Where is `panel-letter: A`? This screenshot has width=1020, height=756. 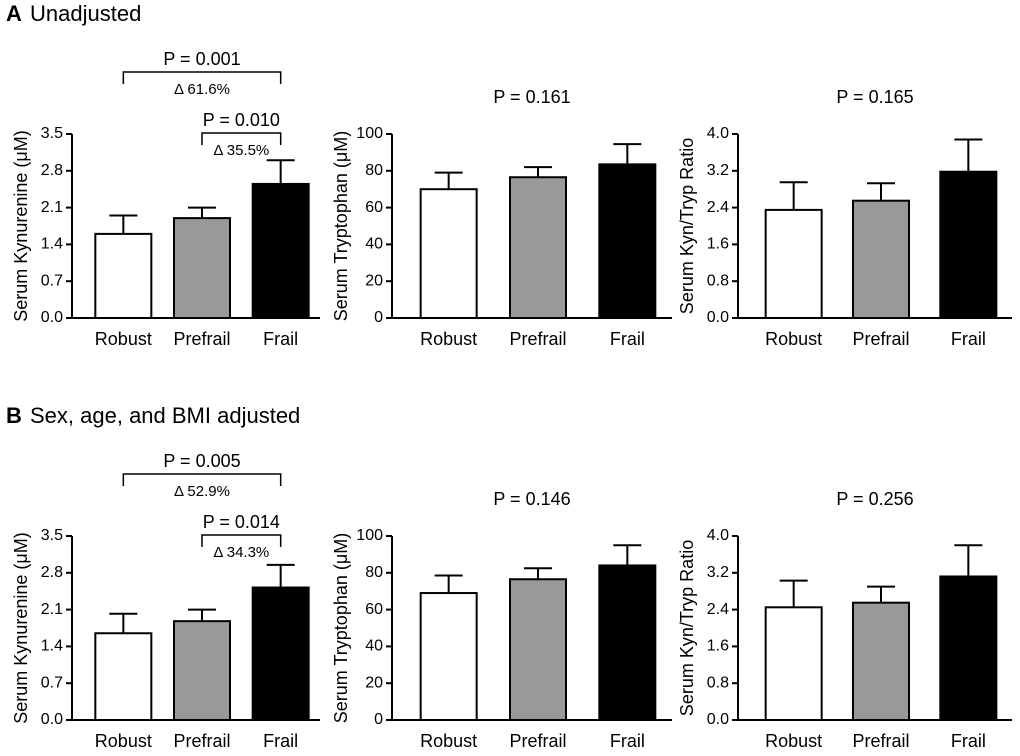
panel-letter: A is located at coordinates (14, 13).